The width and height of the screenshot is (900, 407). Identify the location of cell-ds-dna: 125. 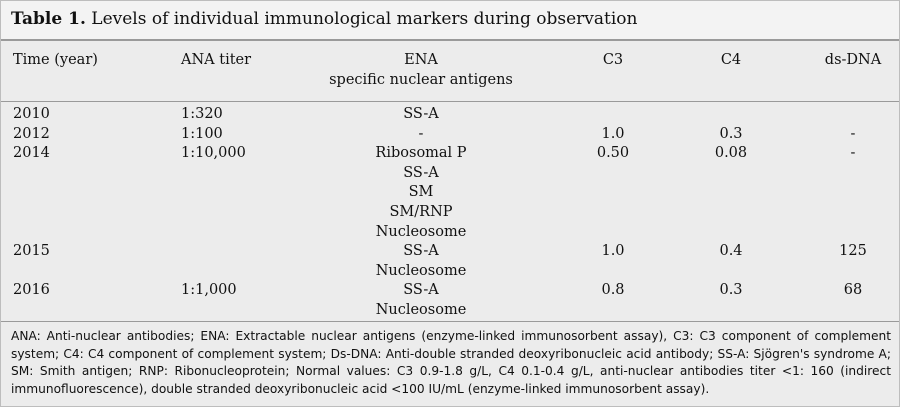
(853, 251).